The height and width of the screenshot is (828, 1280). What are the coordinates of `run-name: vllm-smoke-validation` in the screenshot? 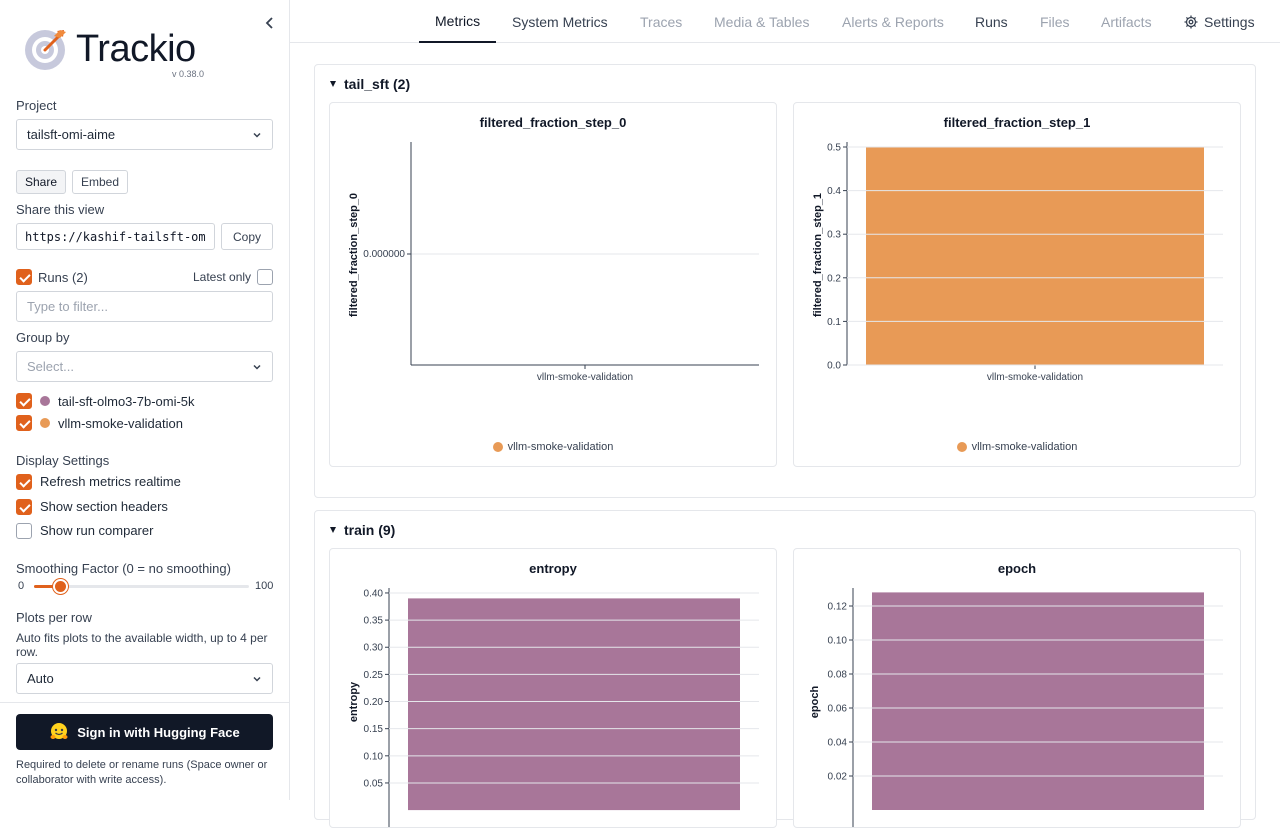 It's located at (120, 423).